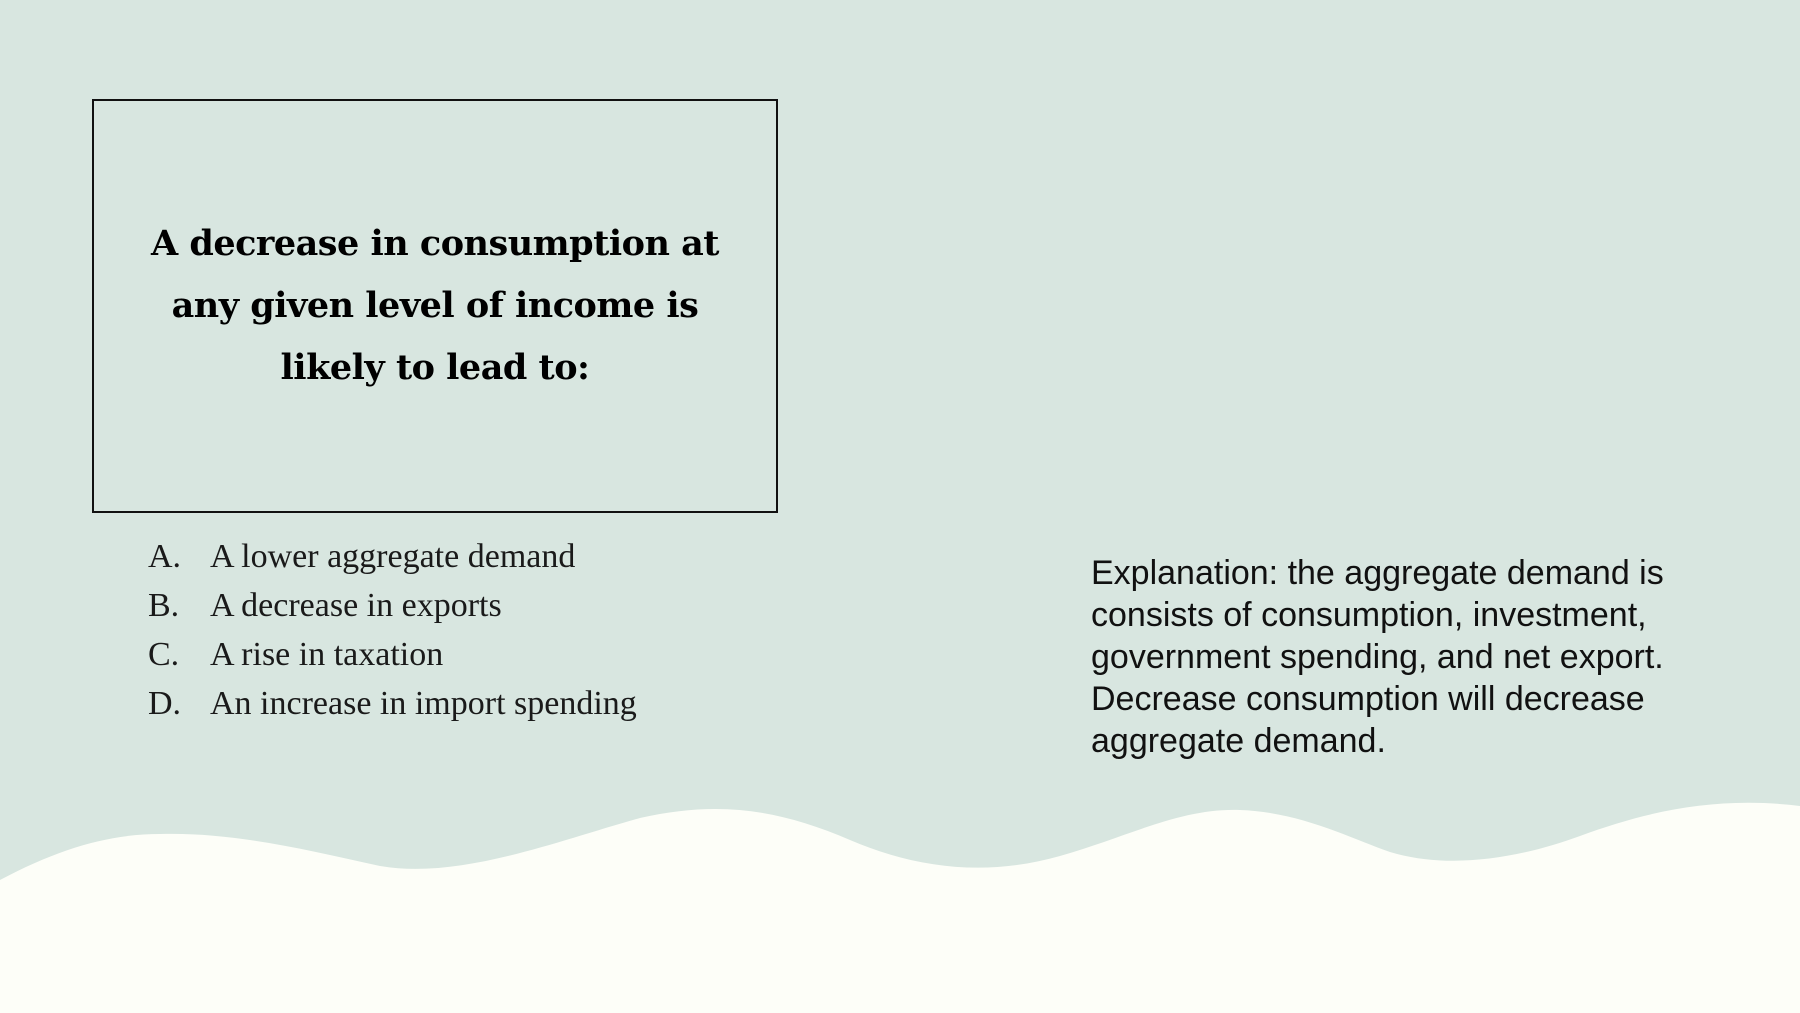 Image resolution: width=1800 pixels, height=1013 pixels. Describe the element at coordinates (164, 605) in the screenshot. I see `option-letter: B.` at that location.